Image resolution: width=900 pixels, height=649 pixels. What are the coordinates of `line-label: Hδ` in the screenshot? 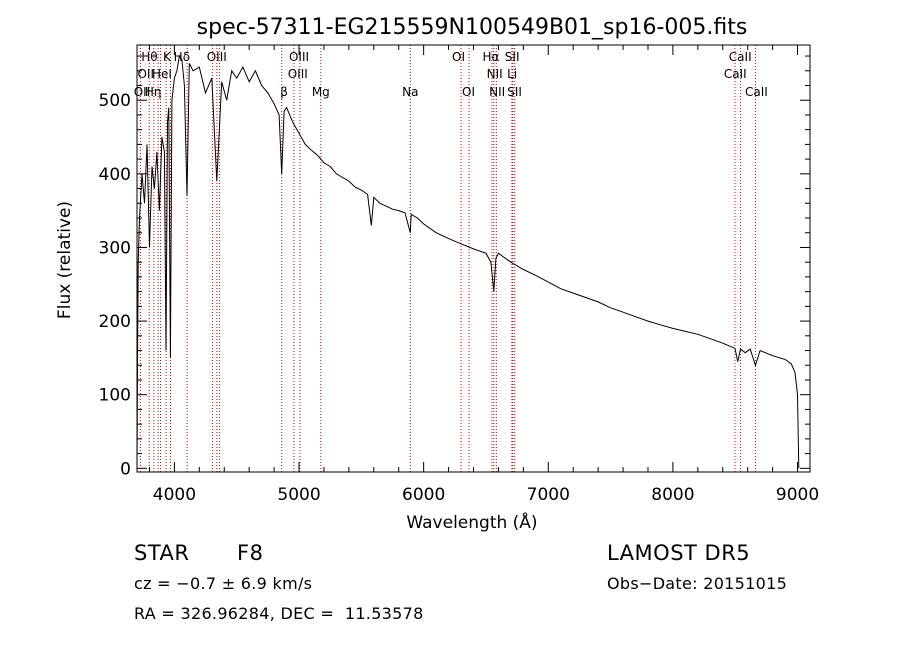 It's located at (182, 57).